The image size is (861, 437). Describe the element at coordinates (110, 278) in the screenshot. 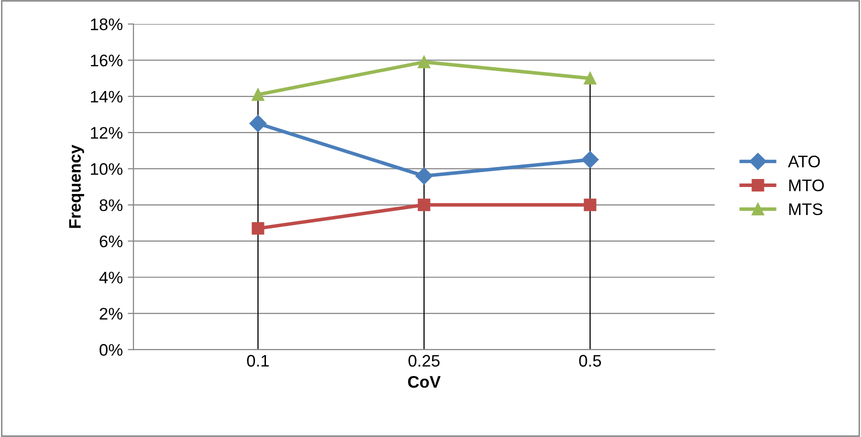

I see `y-tick-label: 4%` at that location.